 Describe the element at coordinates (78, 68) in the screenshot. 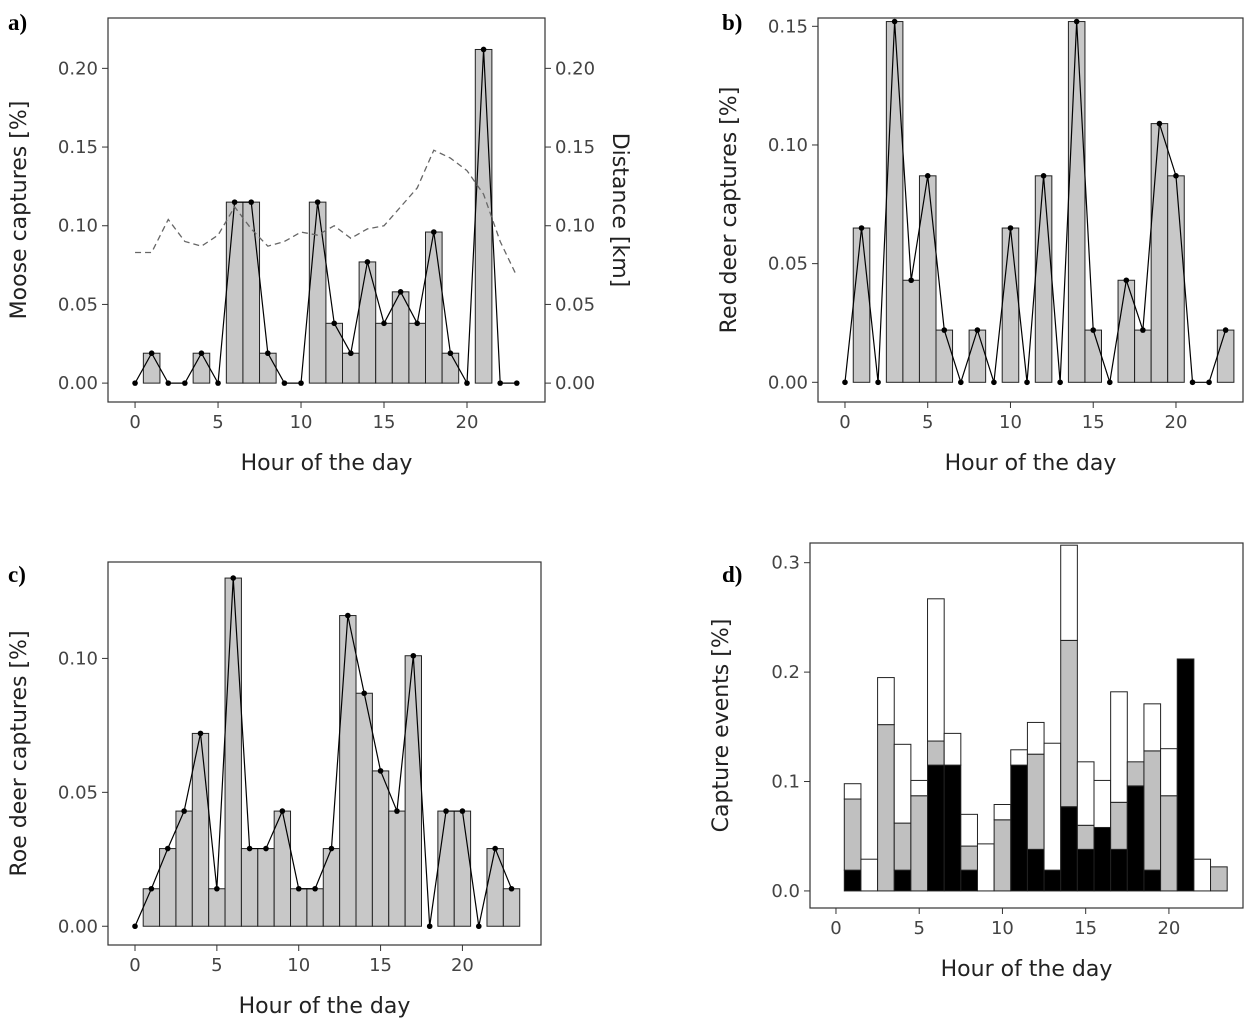

I see `y-tick-label: 0.20` at that location.